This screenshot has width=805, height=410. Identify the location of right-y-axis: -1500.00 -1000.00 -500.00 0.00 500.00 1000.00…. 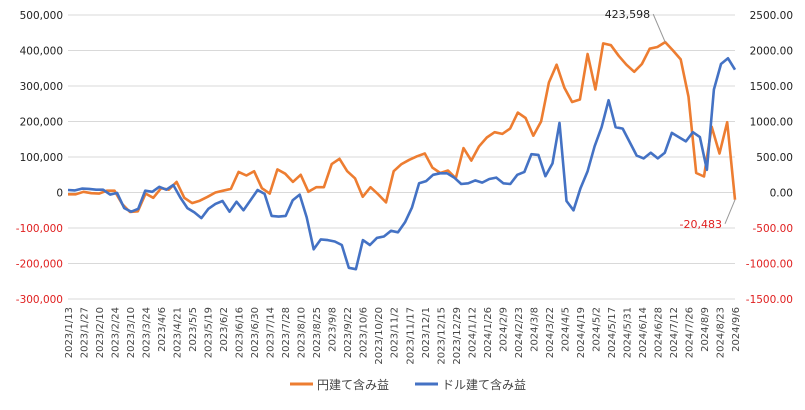
(769, 158).